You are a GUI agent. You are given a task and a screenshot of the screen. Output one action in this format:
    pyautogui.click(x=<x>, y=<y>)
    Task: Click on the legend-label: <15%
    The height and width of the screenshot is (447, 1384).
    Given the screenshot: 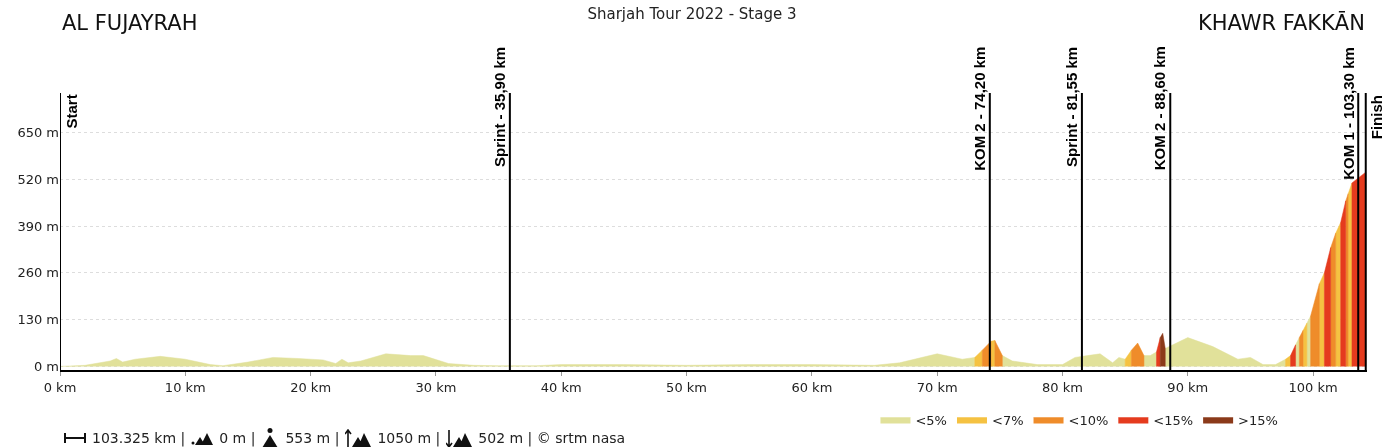 What is the action you would take?
    pyautogui.click(x=1173, y=420)
    